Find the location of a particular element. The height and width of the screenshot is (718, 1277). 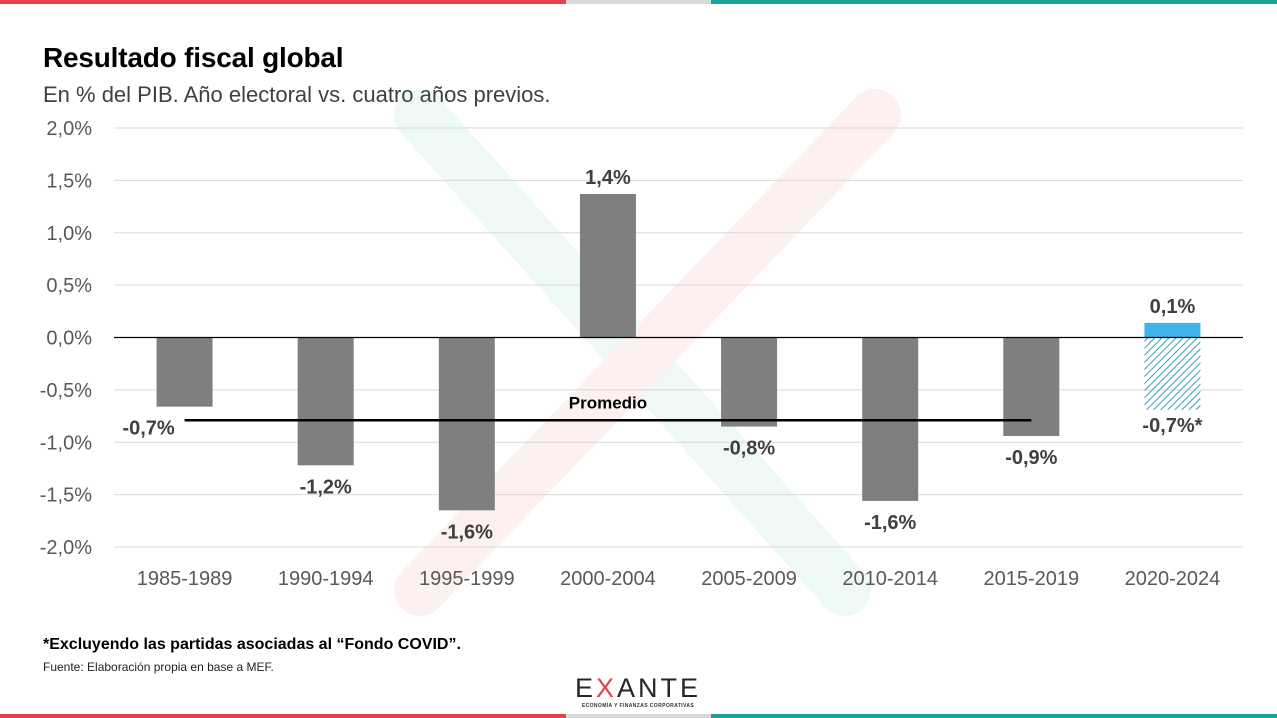

data-label: -0,7% is located at coordinates (148, 429).